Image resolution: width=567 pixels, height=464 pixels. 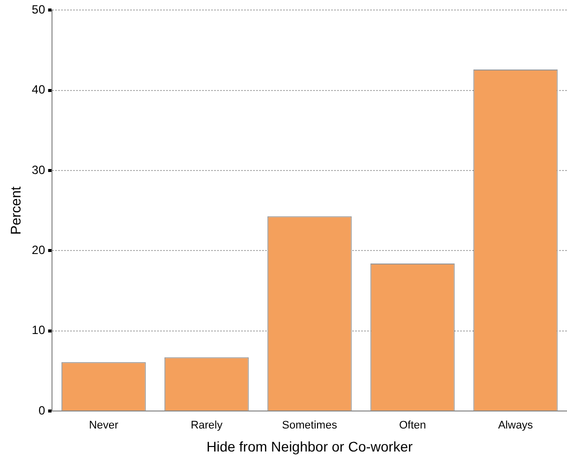 What do you see at coordinates (310, 426) in the screenshot?
I see `x-tick-label: Sometimes` at bounding box center [310, 426].